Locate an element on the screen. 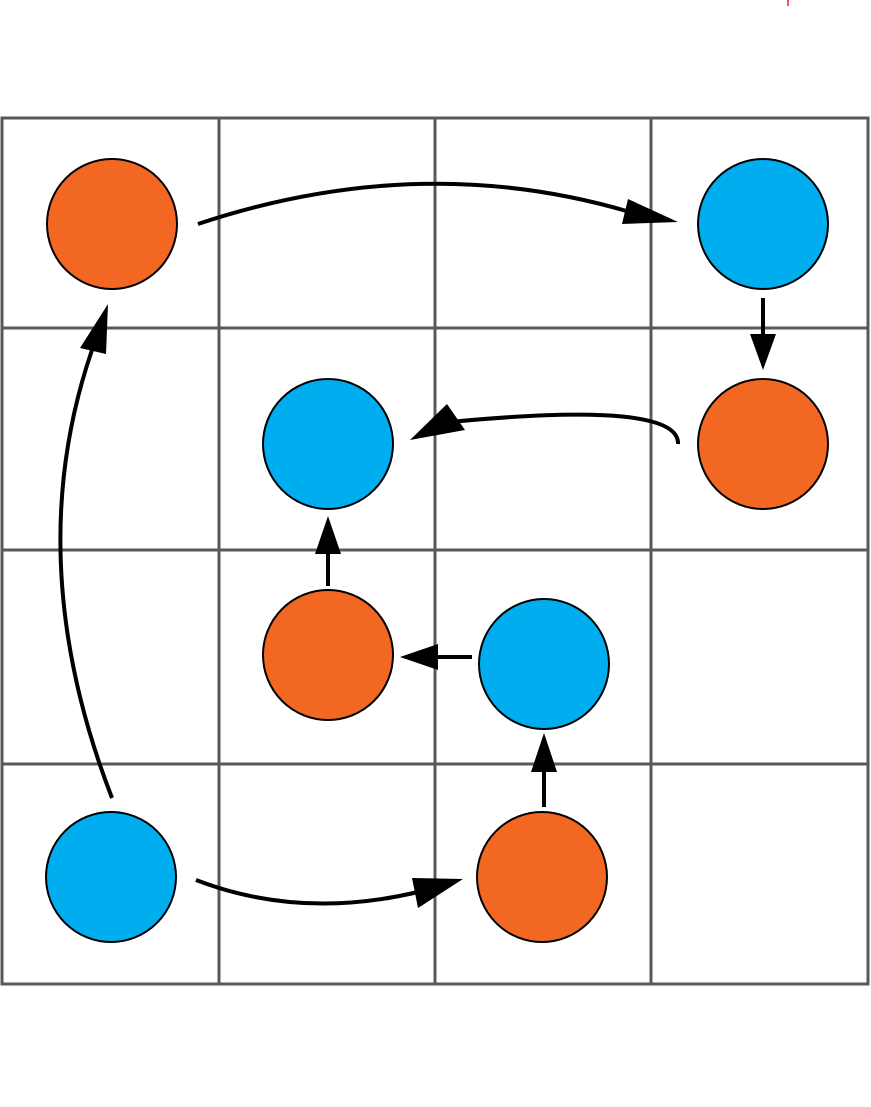 The height and width of the screenshot is (1107, 871). arrowhead-n3-n4 is located at coordinates (437, 422).